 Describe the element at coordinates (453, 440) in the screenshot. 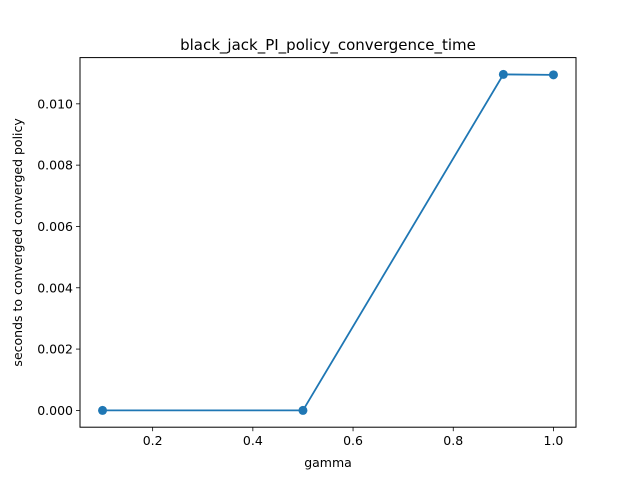

I see `x-tick-label: 0.8` at that location.